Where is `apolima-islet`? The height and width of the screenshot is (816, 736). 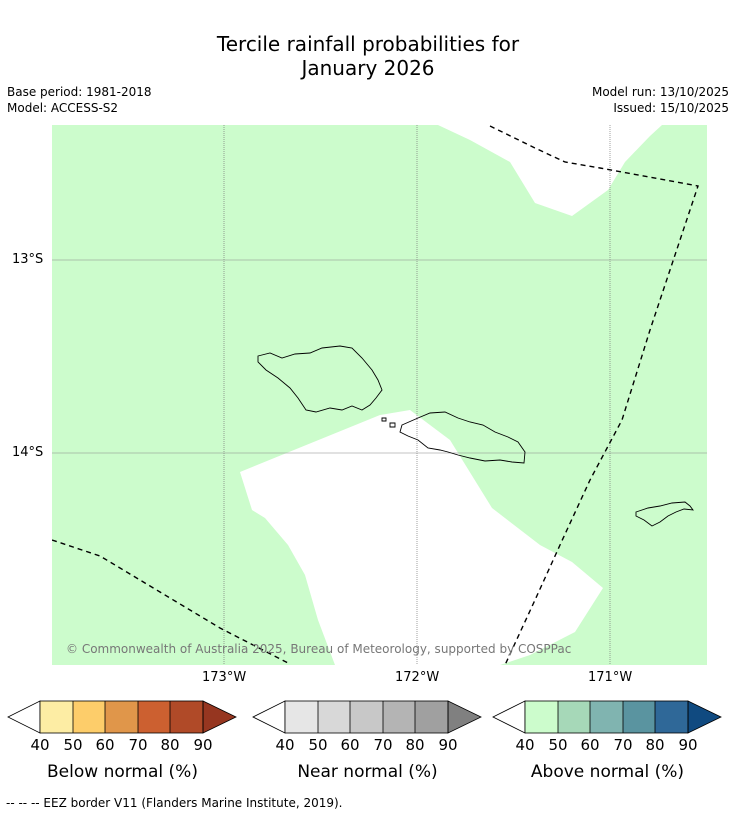
apolima-islet is located at coordinates (384, 419).